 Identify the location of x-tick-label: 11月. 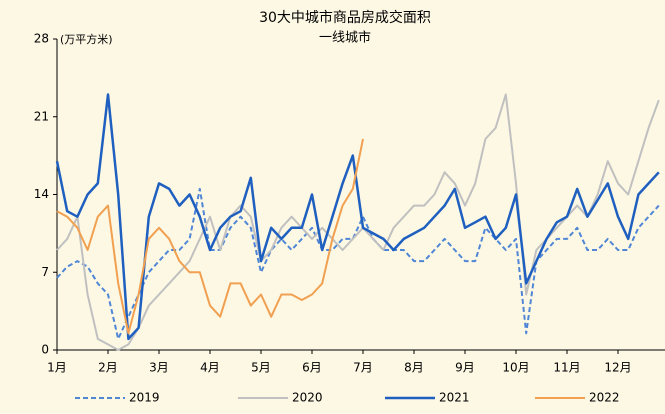
(566, 368).